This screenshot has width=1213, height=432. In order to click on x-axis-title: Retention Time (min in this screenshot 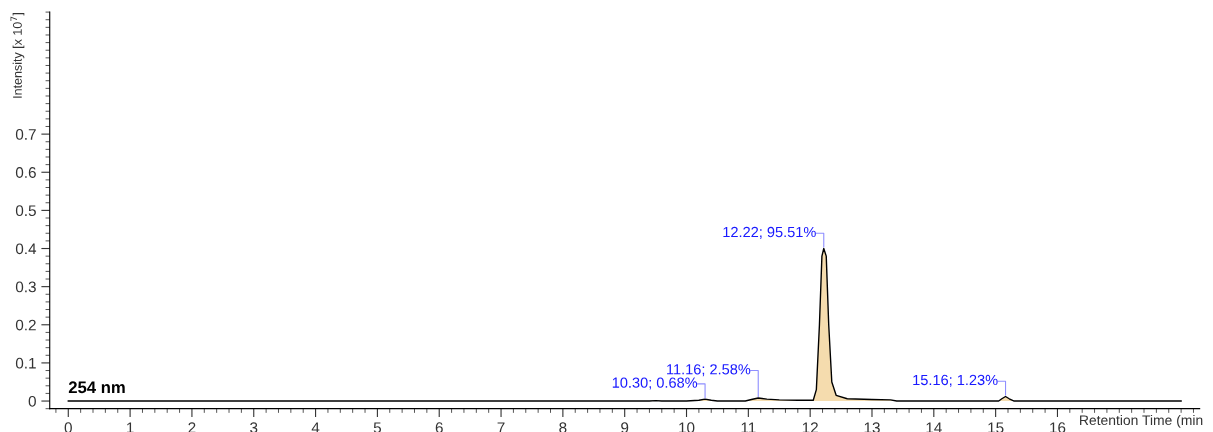, I will do `click(1141, 421)`.